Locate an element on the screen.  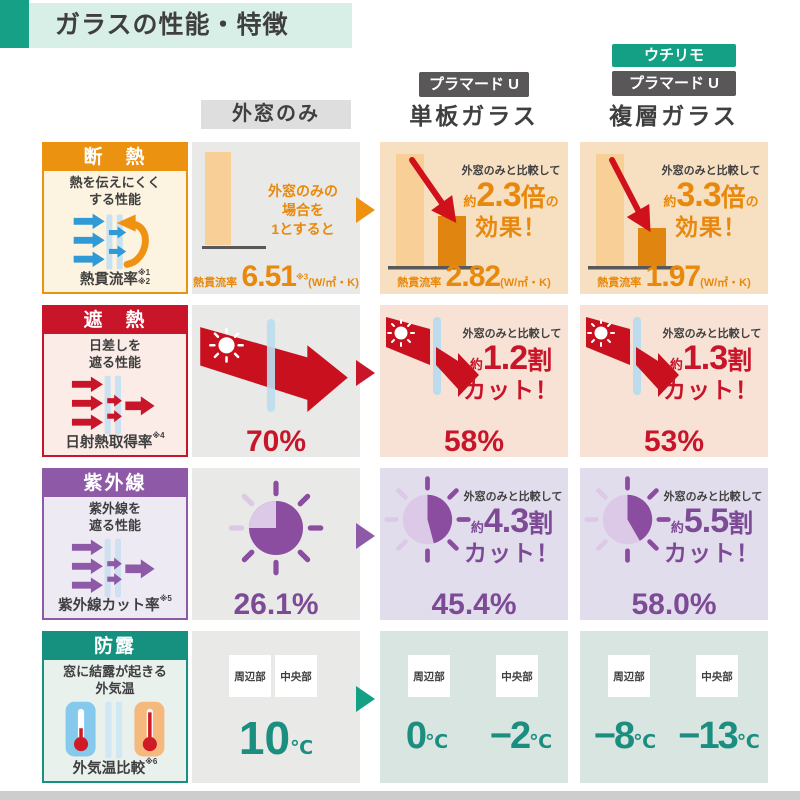
uv-description: 紫外線を 遮る性能 is located at coordinates (114, 517).